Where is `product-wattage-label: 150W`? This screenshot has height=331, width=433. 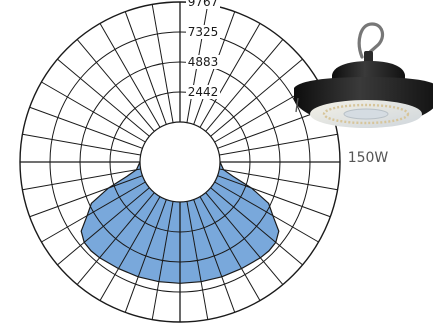 product-wattage-label: 150W is located at coordinates (368, 158).